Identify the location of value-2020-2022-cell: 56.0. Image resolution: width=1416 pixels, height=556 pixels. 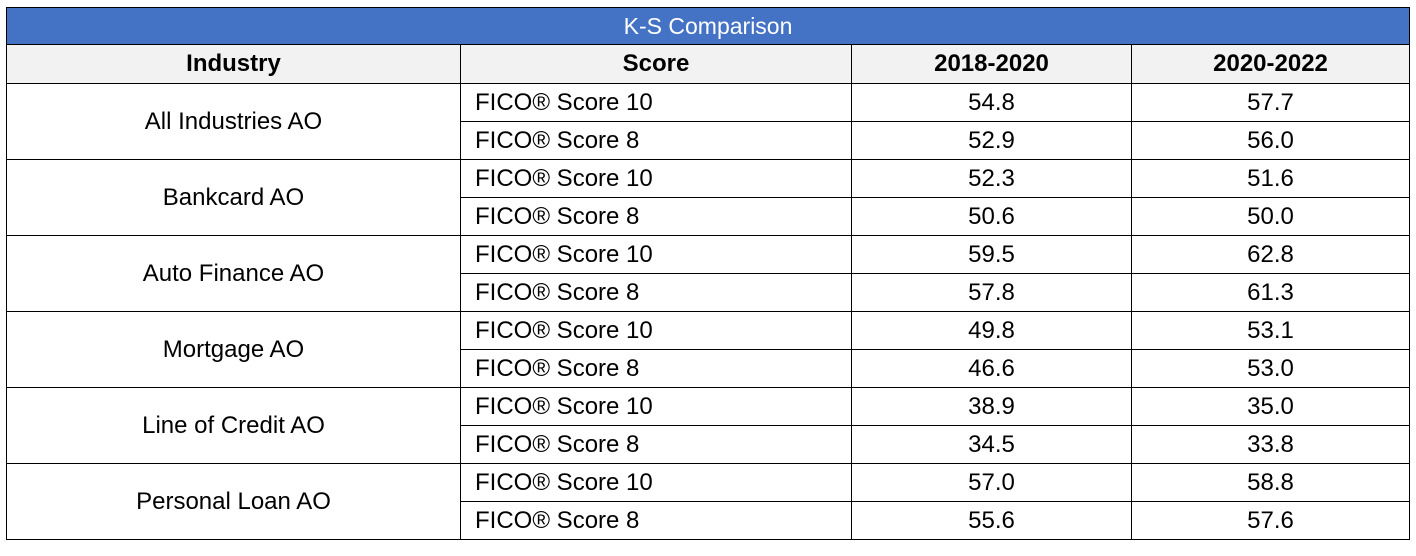
(1270, 140).